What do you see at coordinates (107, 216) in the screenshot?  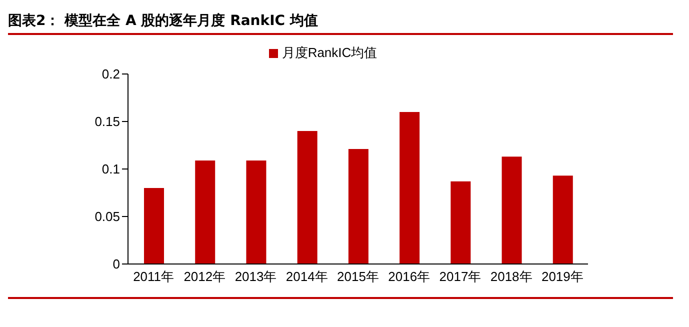 I see `y-tick-label: 0.05` at bounding box center [107, 216].